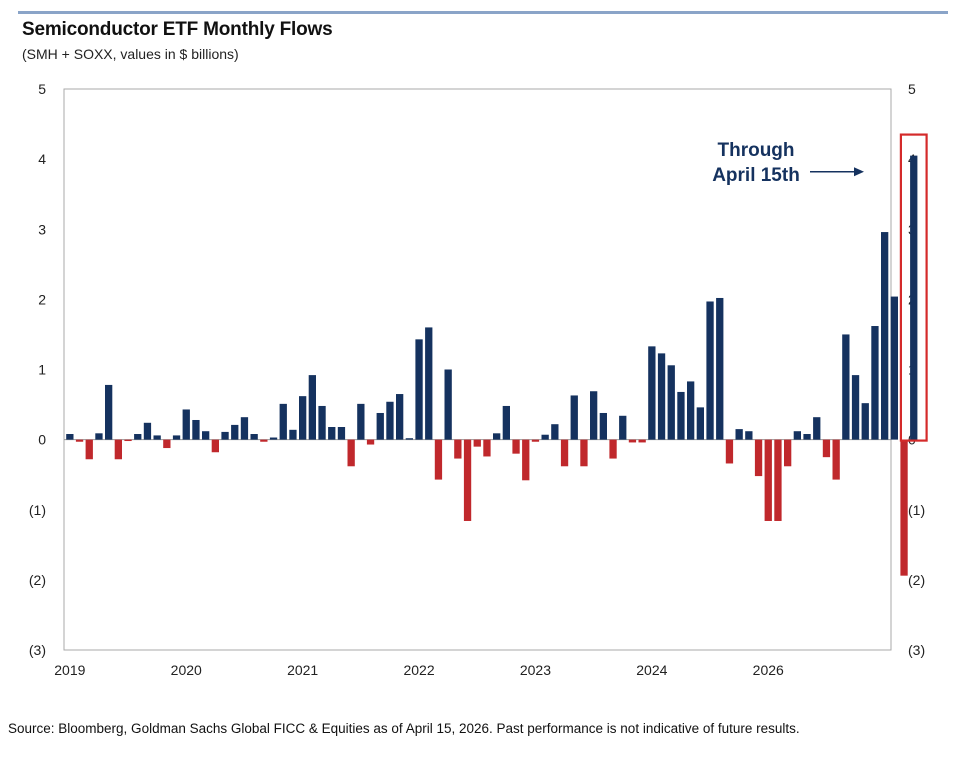  I want to click on y-tick-label-left: 2, so click(42, 299).